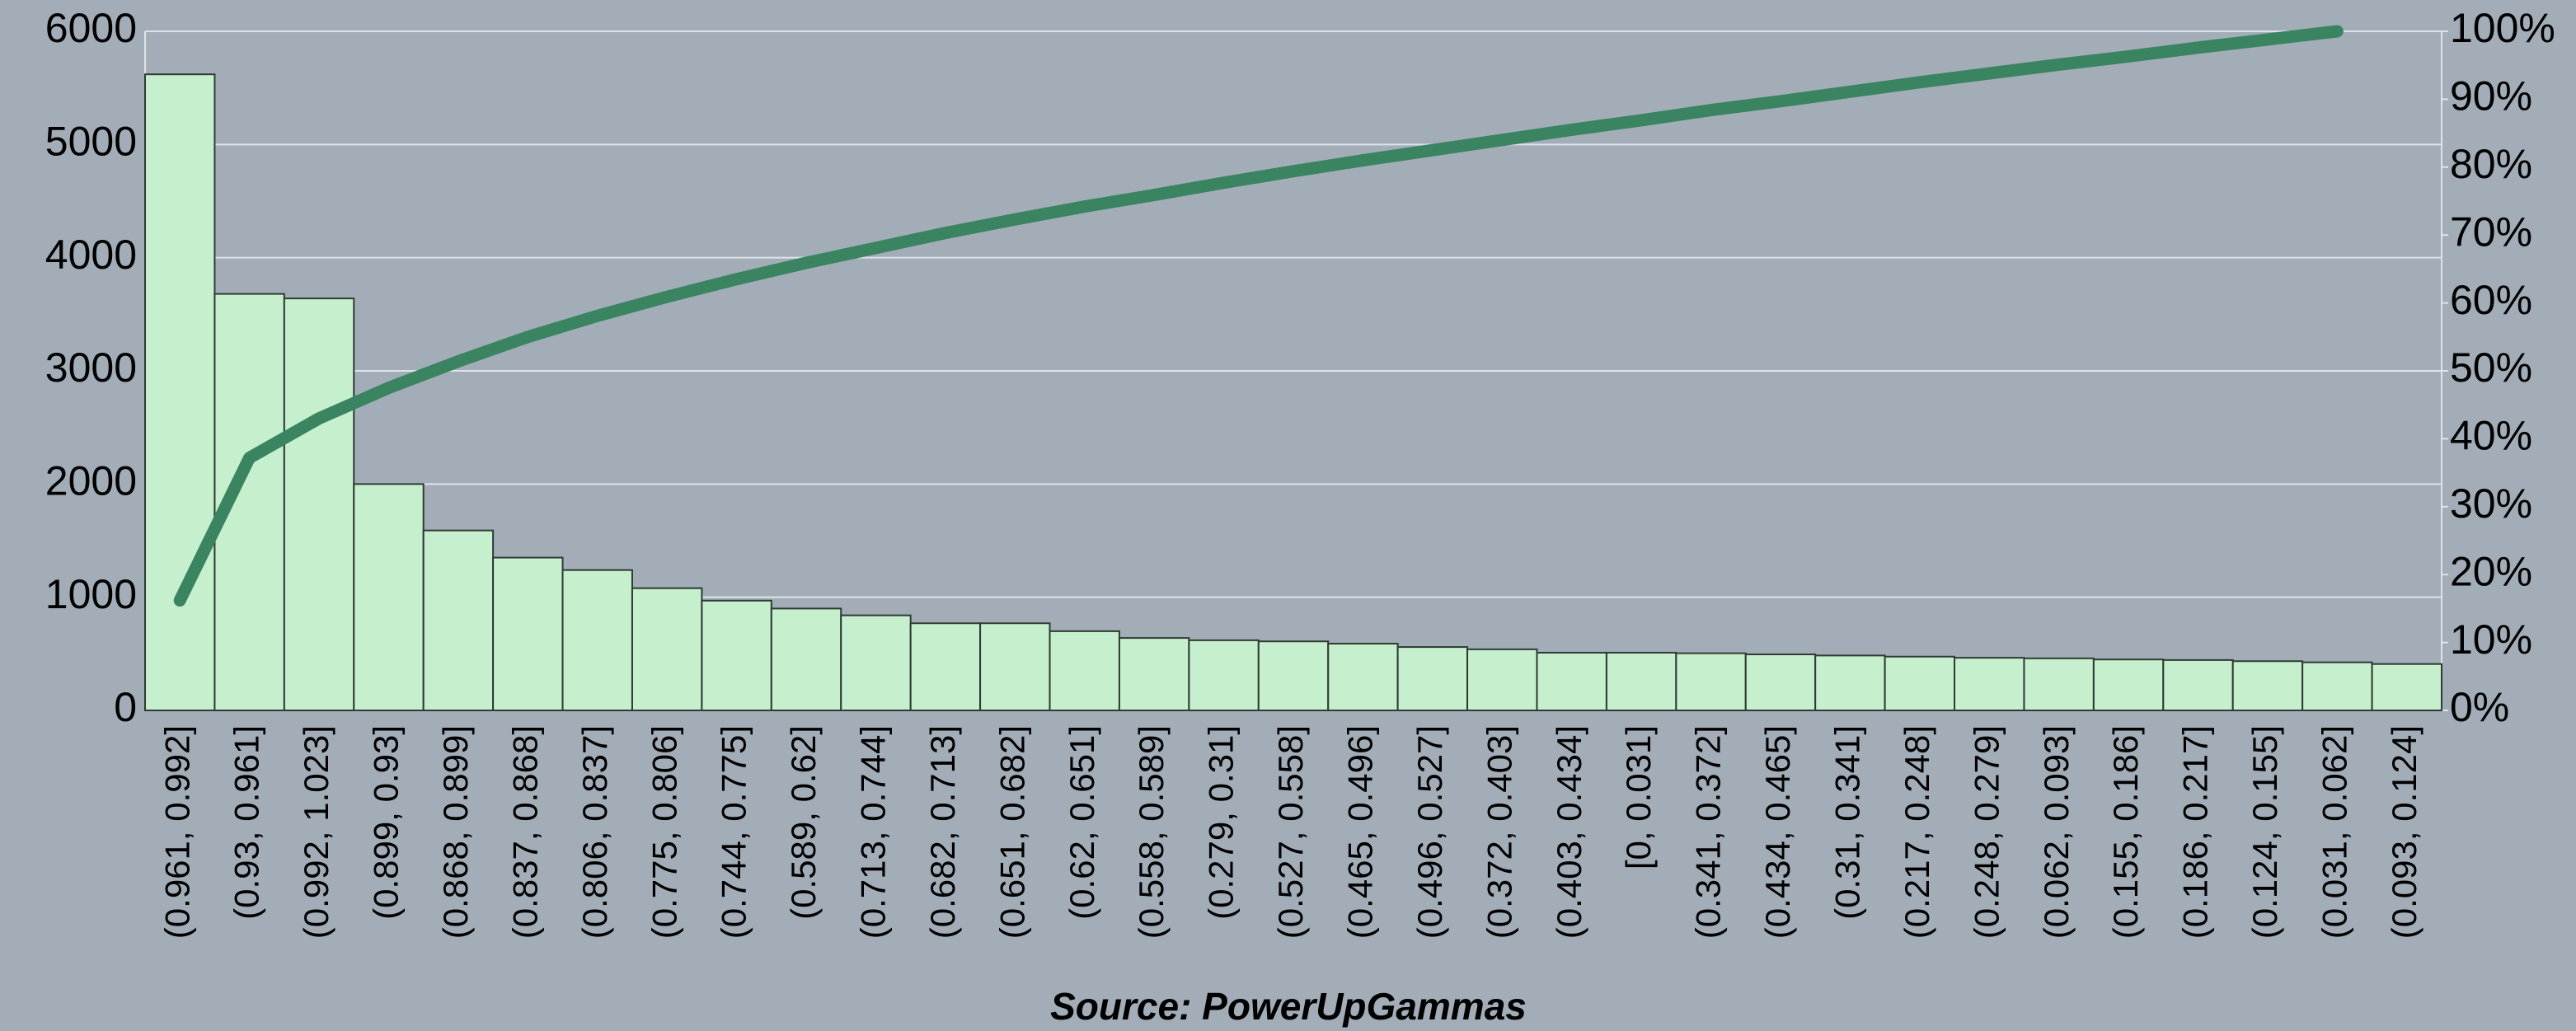  What do you see at coordinates (1360, 832) in the screenshot?
I see `x-tick-label: (0.465, 0.496]` at bounding box center [1360, 832].